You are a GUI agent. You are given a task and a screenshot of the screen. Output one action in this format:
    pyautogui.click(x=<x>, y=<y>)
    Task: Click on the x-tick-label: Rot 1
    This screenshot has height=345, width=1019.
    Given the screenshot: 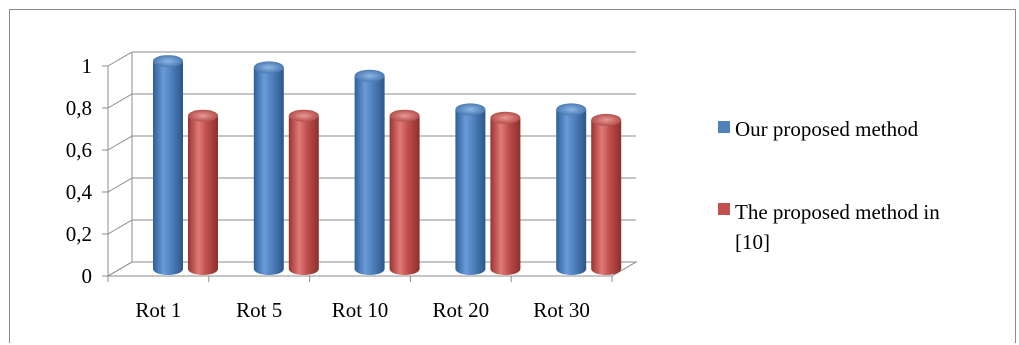 What is the action you would take?
    pyautogui.click(x=158, y=310)
    